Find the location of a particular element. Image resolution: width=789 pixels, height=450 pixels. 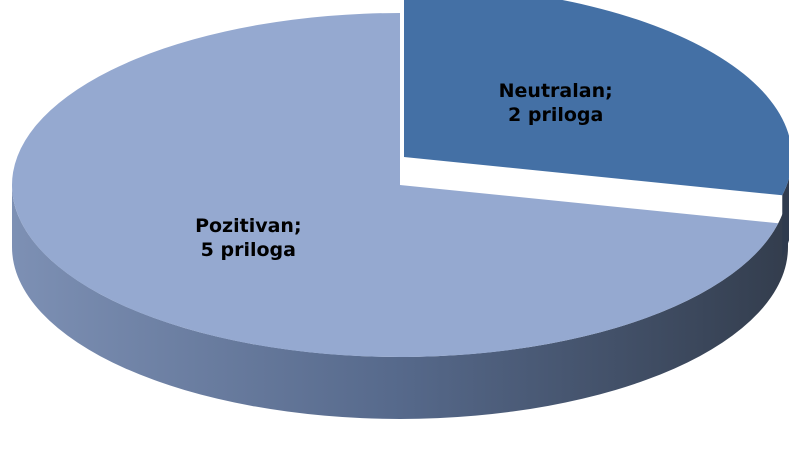

slice-category: Pozitivan; is located at coordinates (248, 226).